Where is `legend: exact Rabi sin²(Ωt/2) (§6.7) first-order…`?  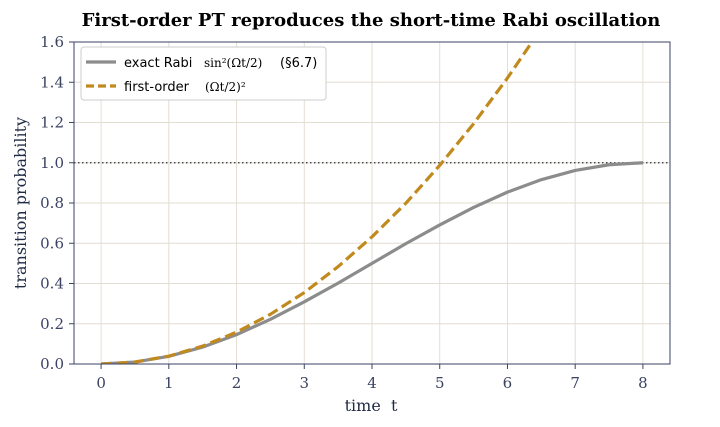 legend: exact Rabi sin²(Ωt/2) (§6.7) first-order… is located at coordinates (203, 73).